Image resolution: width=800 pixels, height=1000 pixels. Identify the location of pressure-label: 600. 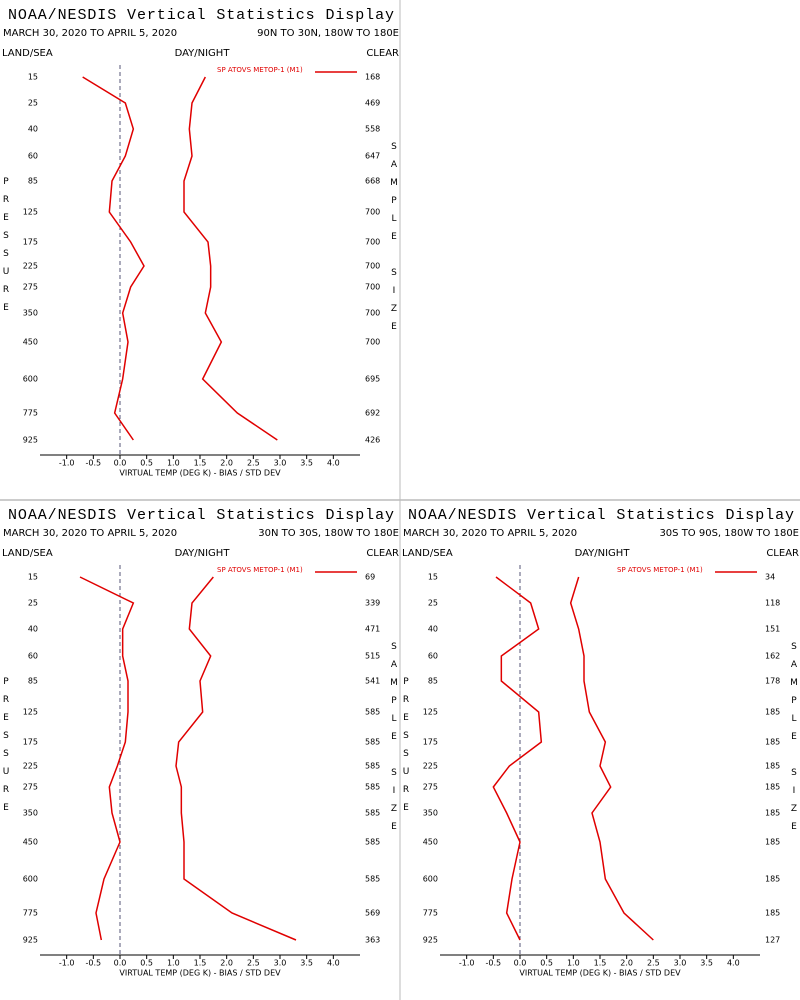
(430, 879).